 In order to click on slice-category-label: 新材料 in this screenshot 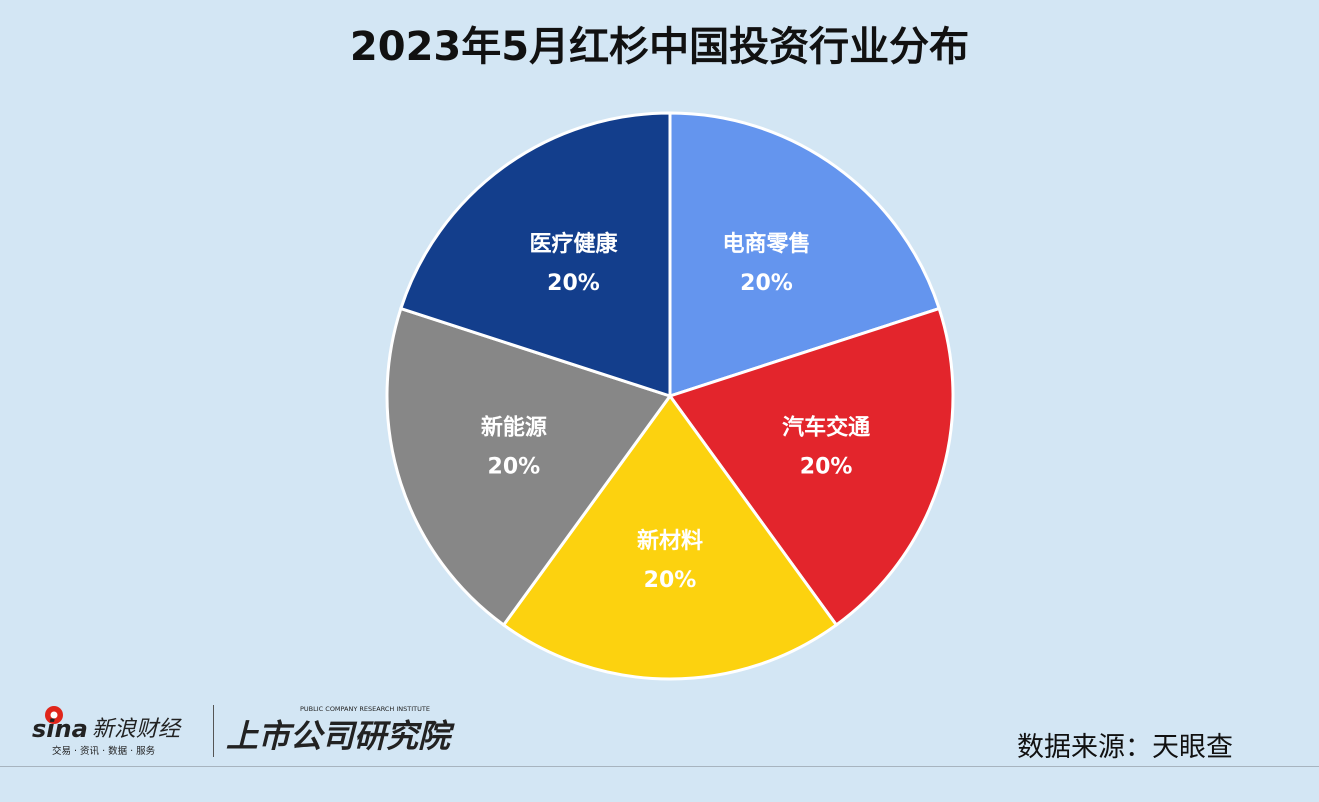, I will do `click(670, 541)`.